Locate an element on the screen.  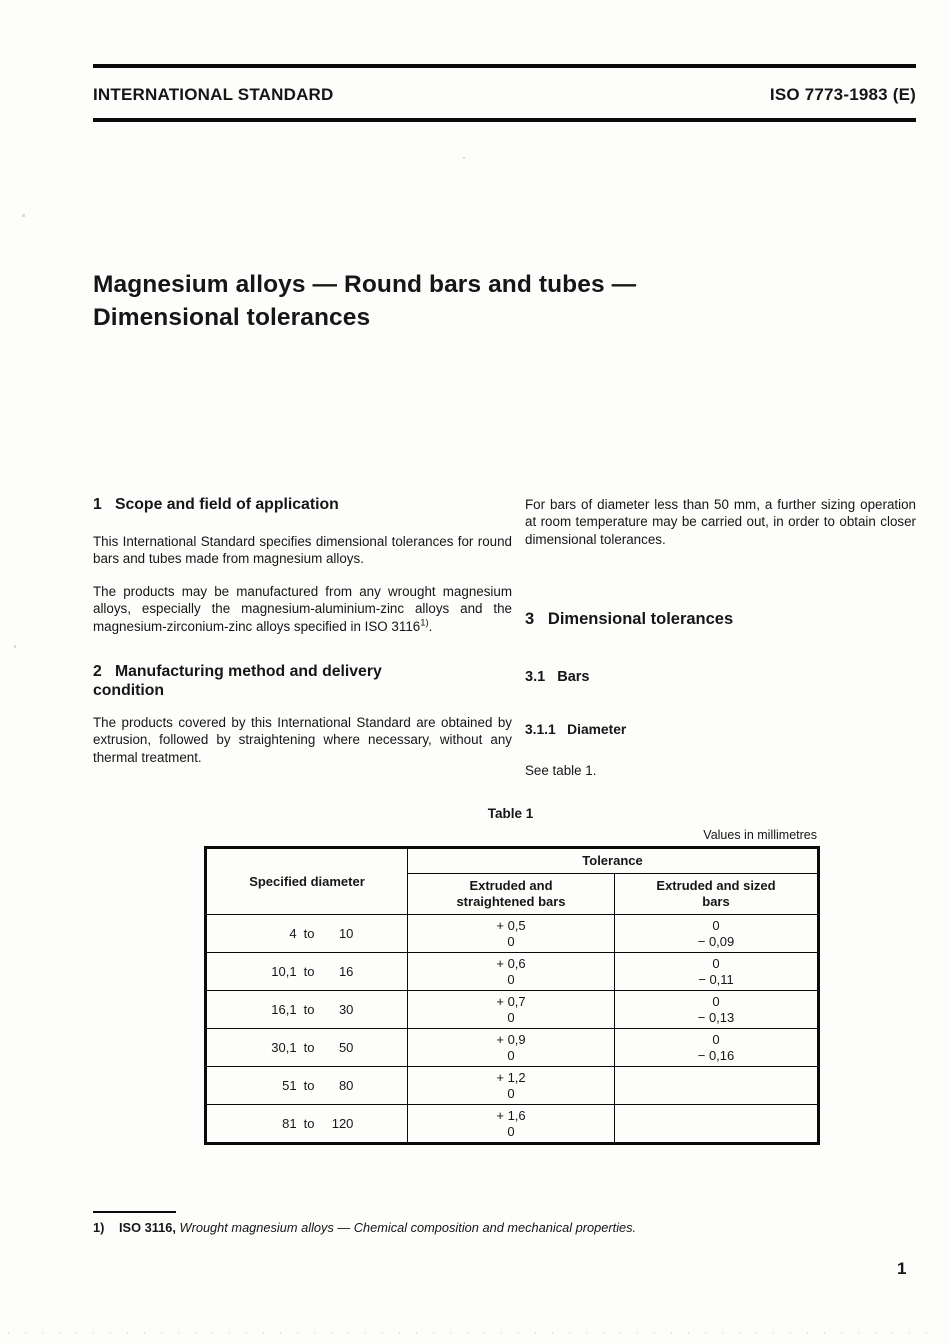
section-1-paragraph-2-period: . is located at coordinates (430, 626).